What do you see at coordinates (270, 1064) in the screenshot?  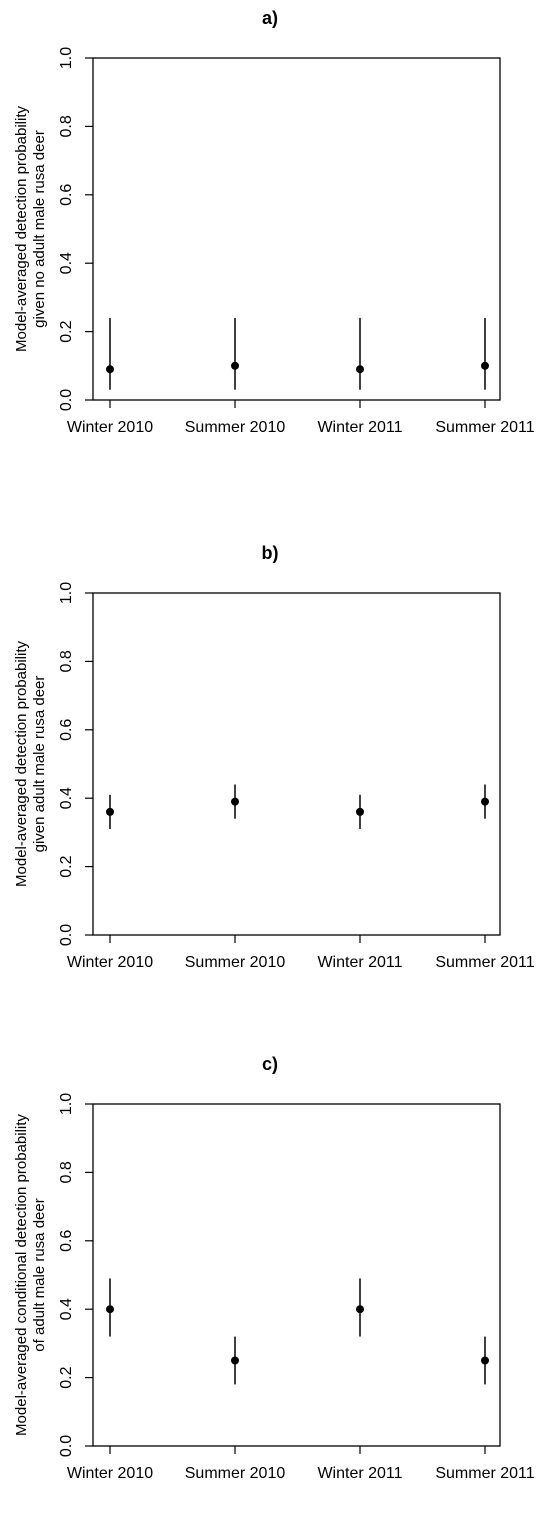 I see `chart-title-c: c)` at bounding box center [270, 1064].